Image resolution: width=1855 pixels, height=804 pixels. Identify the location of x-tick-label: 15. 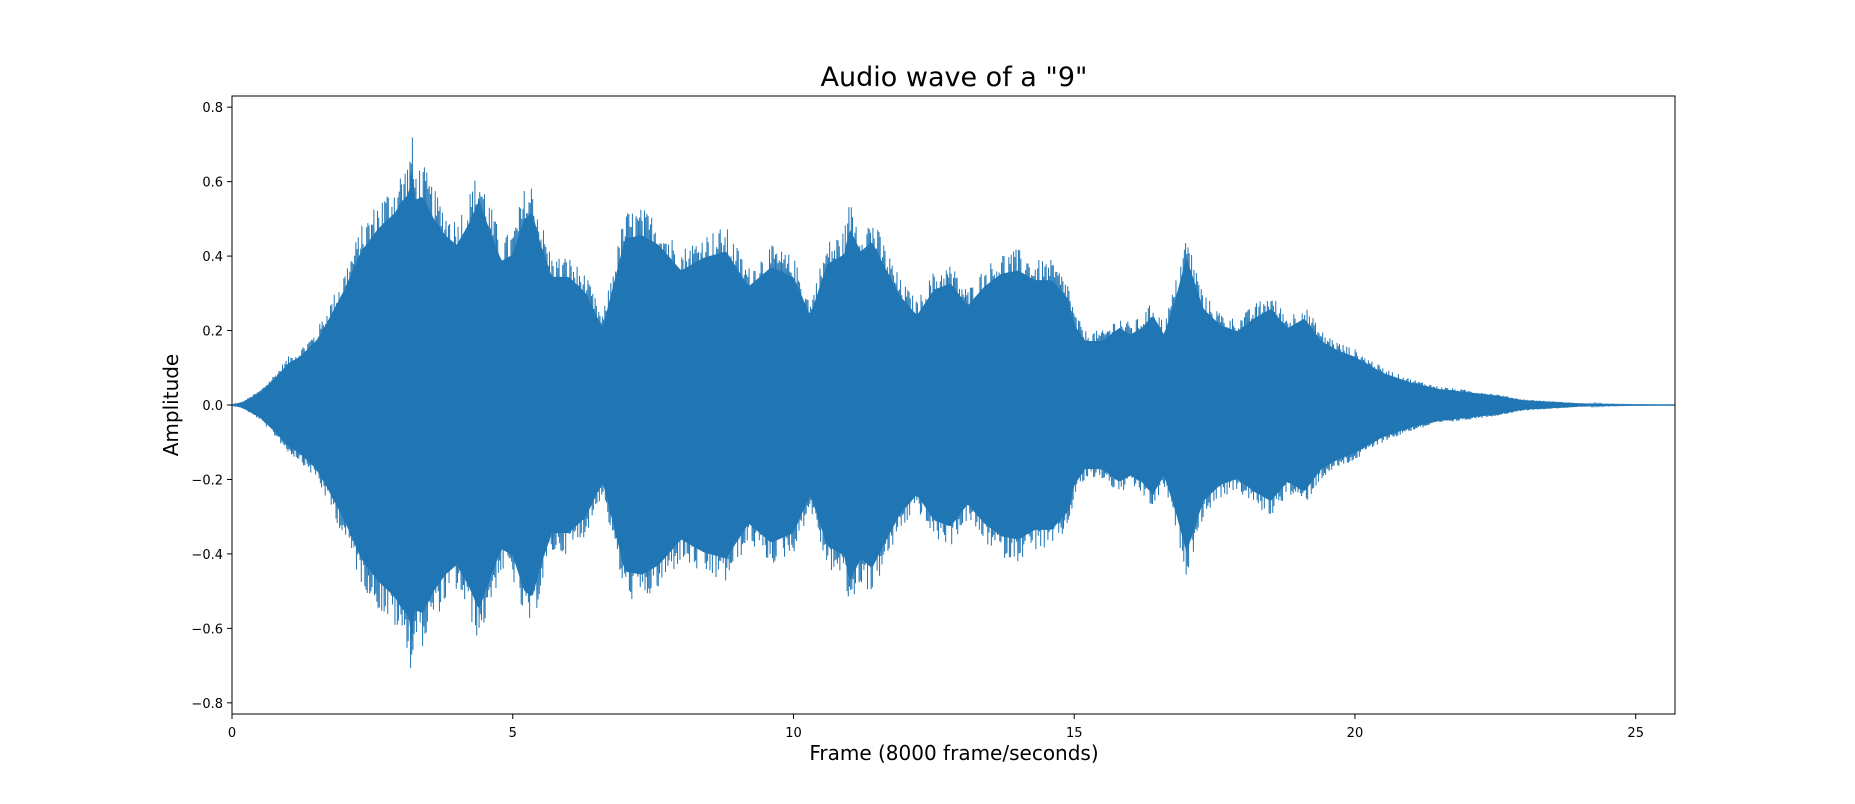
(1074, 733).